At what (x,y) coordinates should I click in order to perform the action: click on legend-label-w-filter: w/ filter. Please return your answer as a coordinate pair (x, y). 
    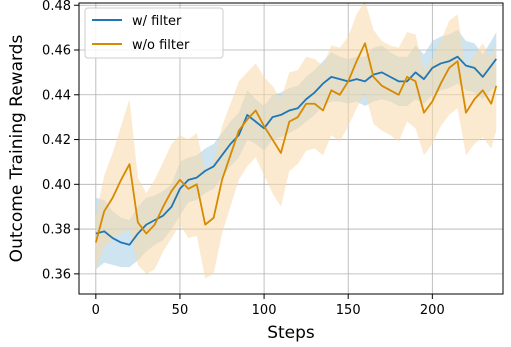
    Looking at the image, I should click on (157, 21).